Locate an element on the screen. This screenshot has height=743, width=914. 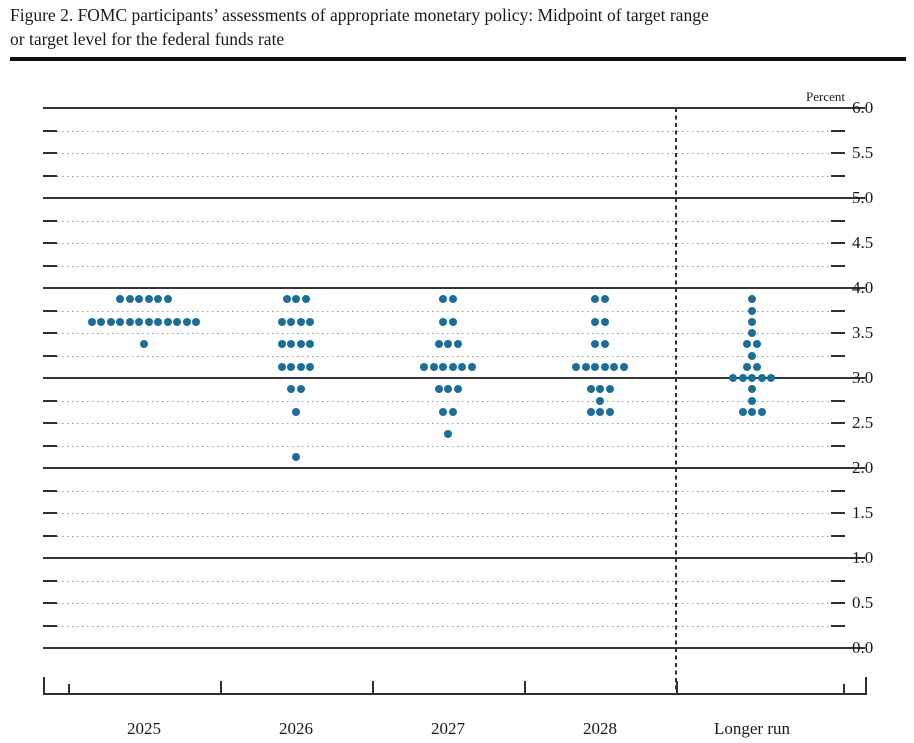
y-axis-label: 0.5 is located at coordinates (863, 602).